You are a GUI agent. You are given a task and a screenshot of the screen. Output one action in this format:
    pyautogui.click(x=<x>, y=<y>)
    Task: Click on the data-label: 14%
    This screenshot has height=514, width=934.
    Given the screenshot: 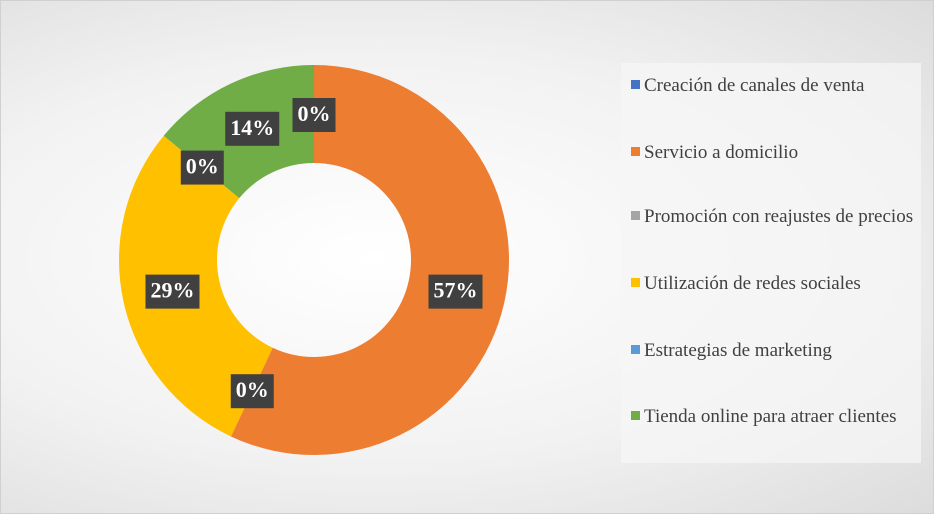 What is the action you would take?
    pyautogui.click(x=252, y=128)
    